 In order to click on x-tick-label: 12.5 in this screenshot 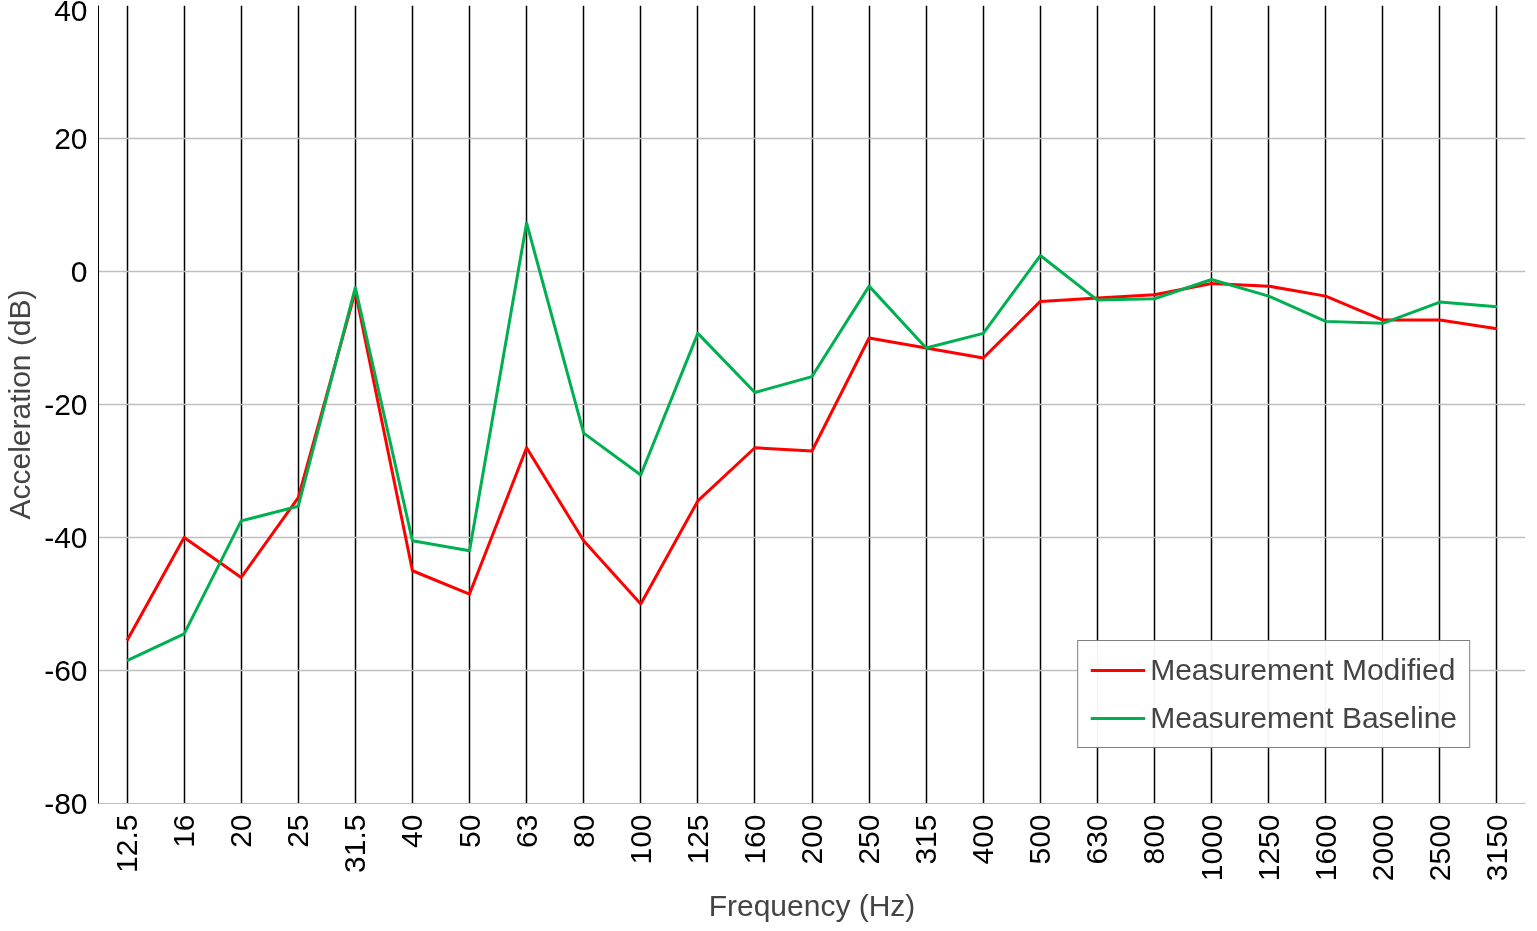, I will do `click(127, 843)`.